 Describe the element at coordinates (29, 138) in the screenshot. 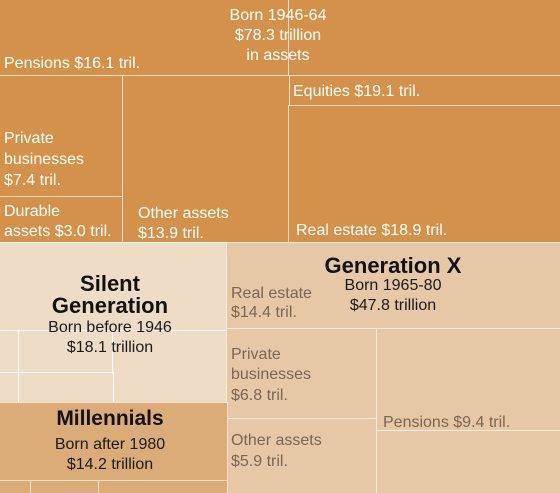

I see `boomer-private-label-l1: Private` at that location.